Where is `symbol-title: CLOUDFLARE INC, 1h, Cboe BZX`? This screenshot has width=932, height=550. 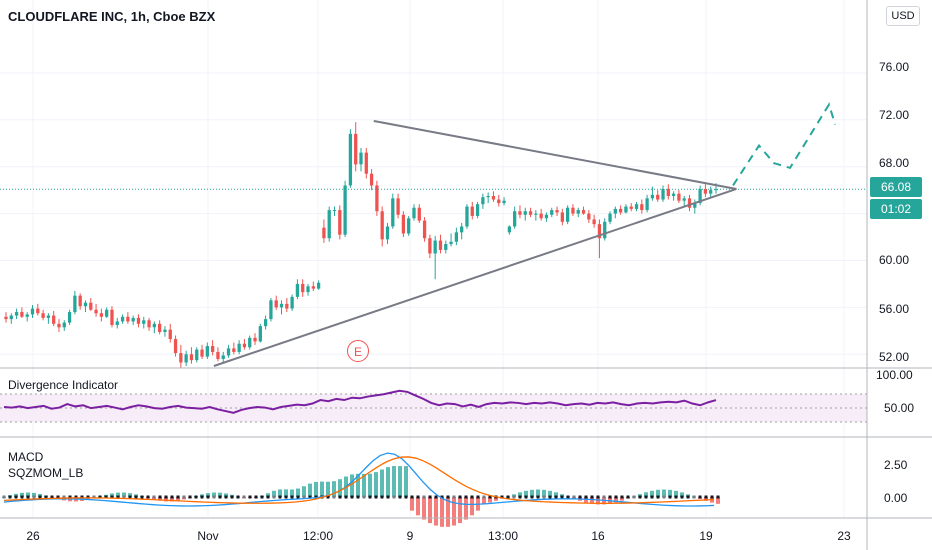 symbol-title: CLOUDFLARE INC, 1h, Cboe BZX is located at coordinates (112, 16).